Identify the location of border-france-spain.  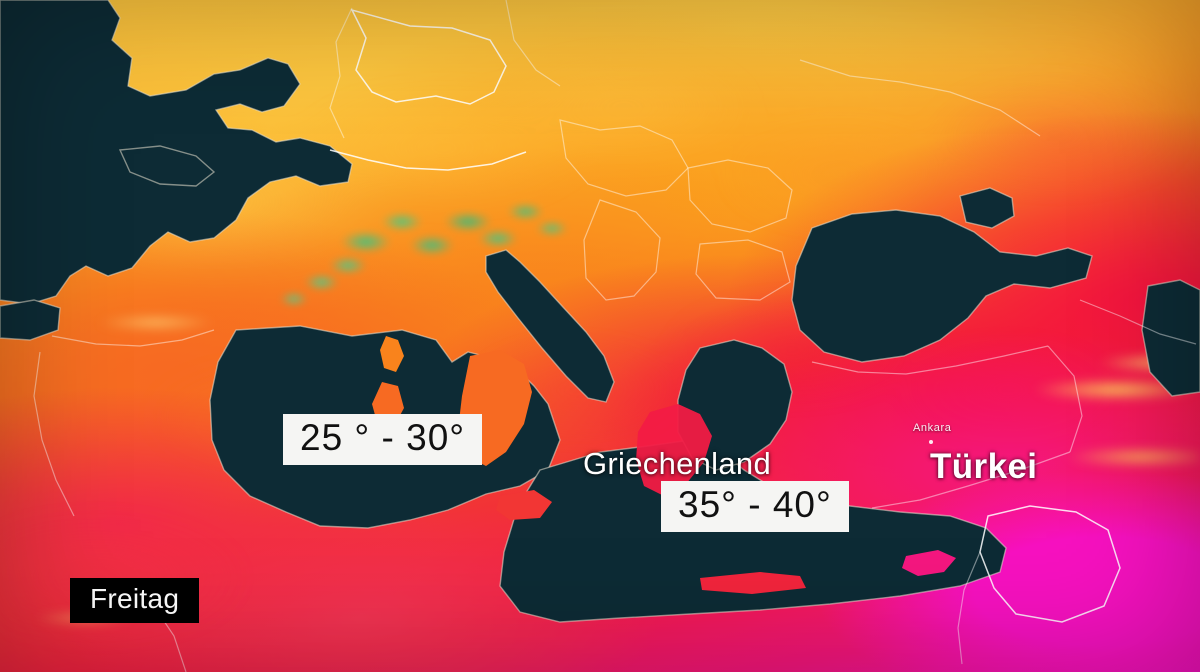
(133, 338).